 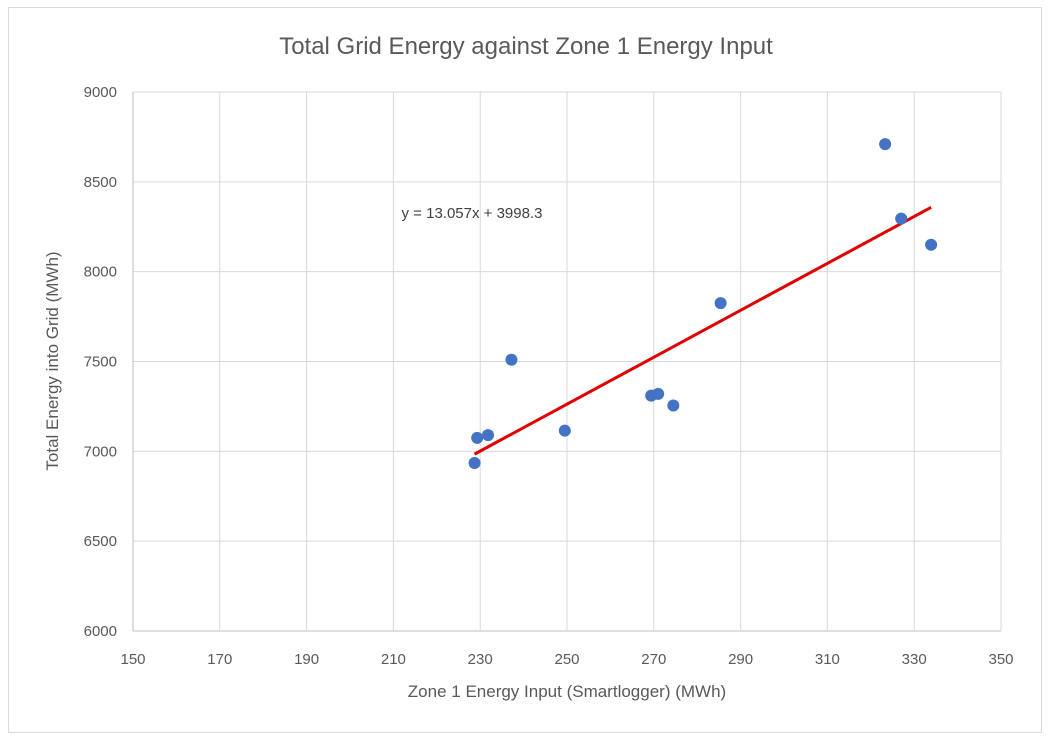 What do you see at coordinates (914, 659) in the screenshot?
I see `x-tick-label: 330` at bounding box center [914, 659].